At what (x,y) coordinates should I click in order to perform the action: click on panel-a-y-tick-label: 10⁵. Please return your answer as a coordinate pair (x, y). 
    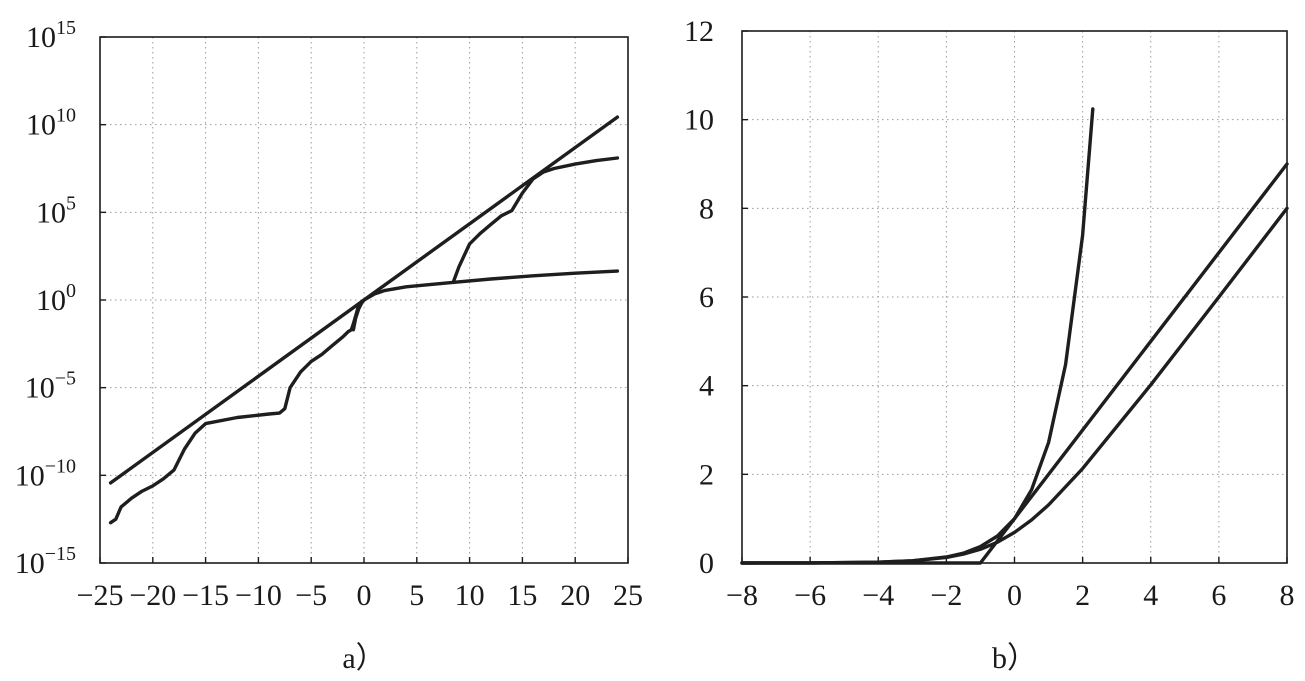
    Looking at the image, I should click on (56, 210).